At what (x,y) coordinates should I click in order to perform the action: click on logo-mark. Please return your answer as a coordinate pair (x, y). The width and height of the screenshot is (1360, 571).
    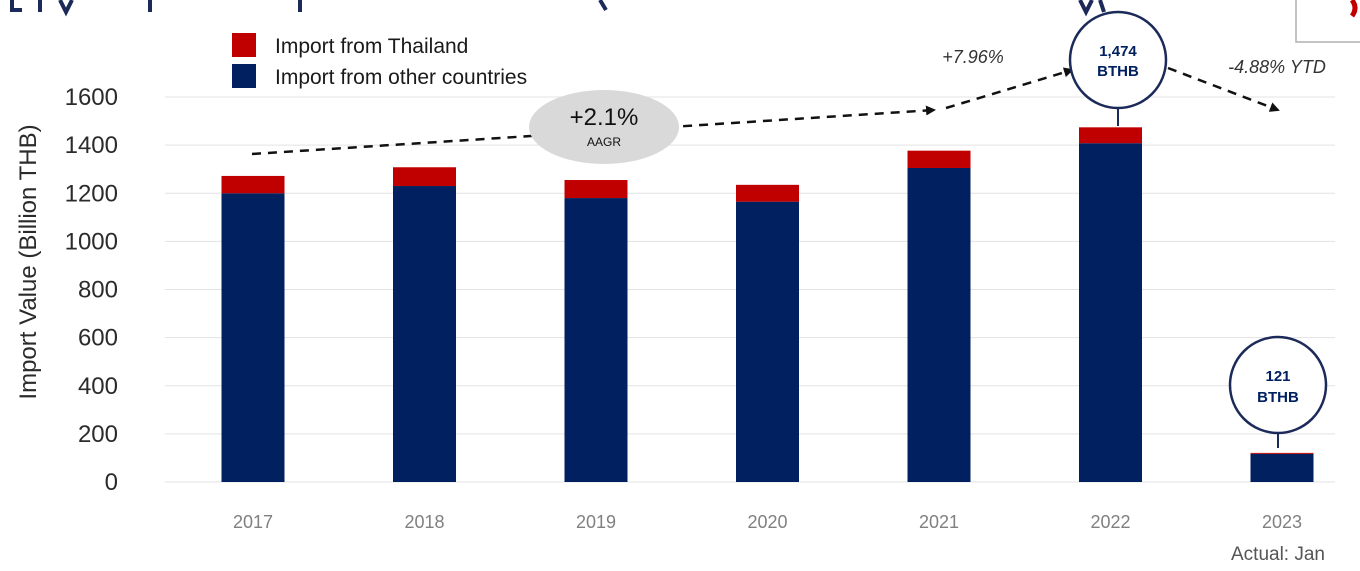
    Looking at the image, I should click on (1353, 9).